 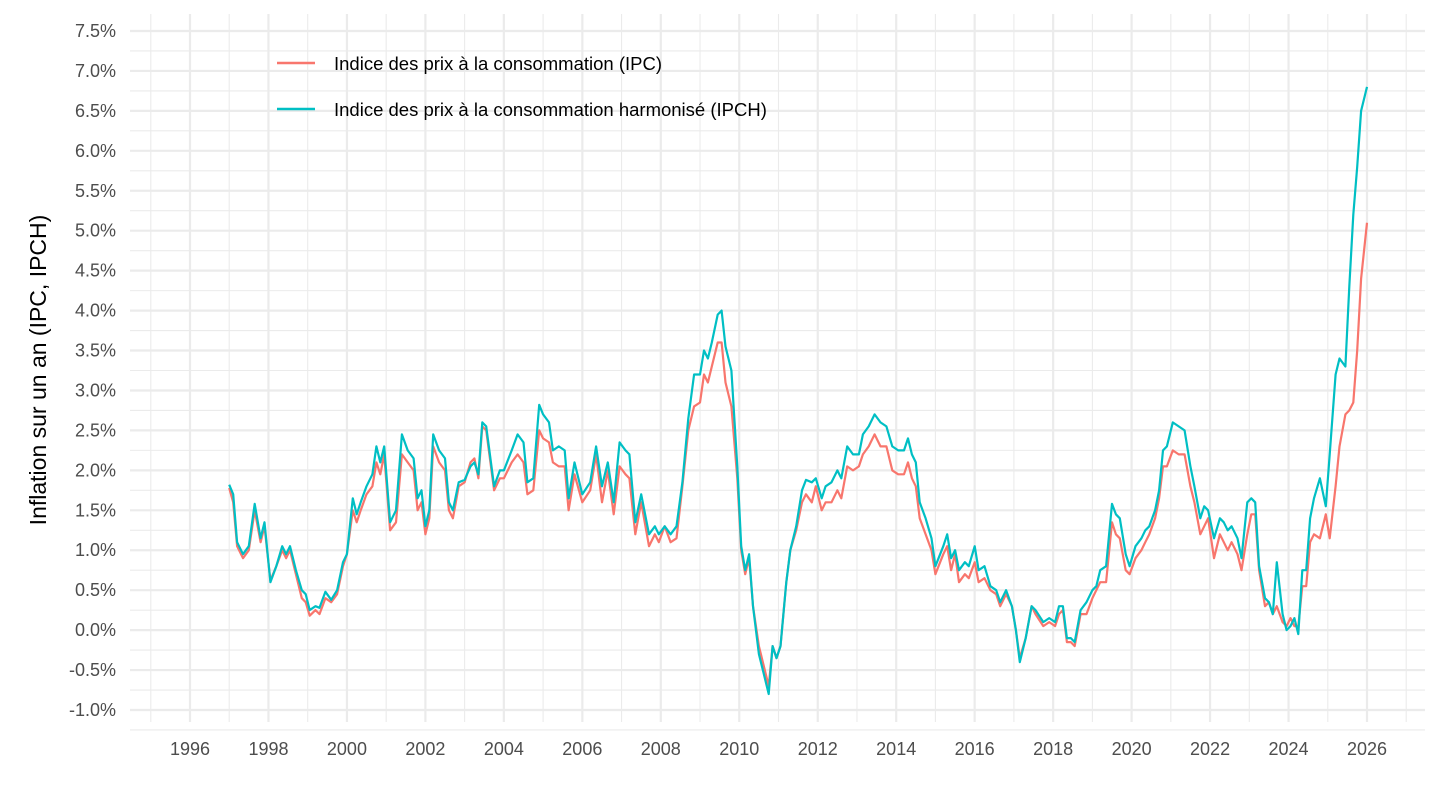 I want to click on y-tick-label: 1.0%, so click(x=95, y=550).